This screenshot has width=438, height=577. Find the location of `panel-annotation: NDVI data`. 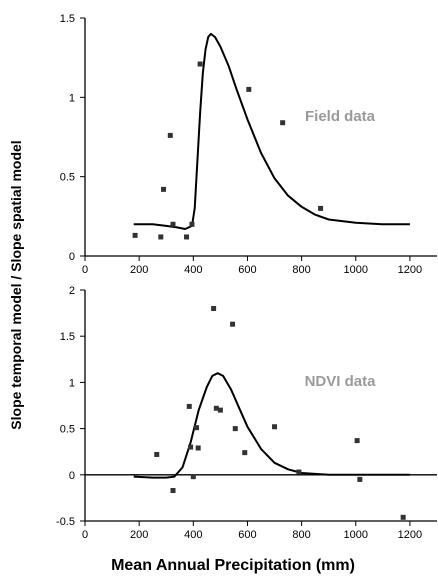

panel-annotation: NDVI data is located at coordinates (341, 381).